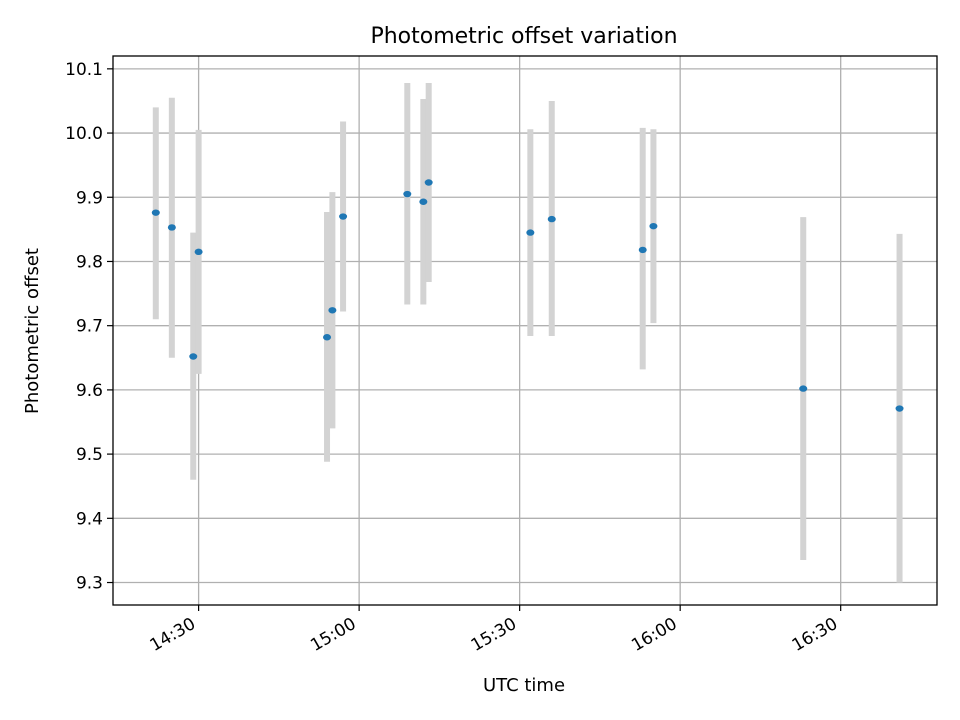 The width and height of the screenshot is (960, 720). I want to click on y-axis-label: Photometric offset, so click(32, 331).